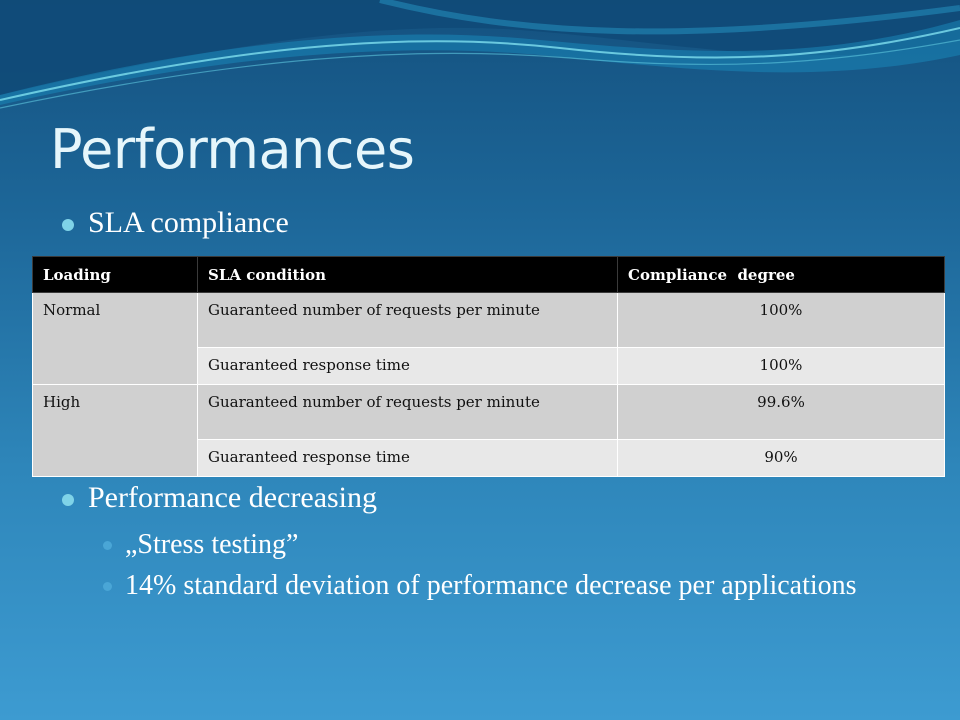  Describe the element at coordinates (212, 544) in the screenshot. I see `bullet-text: „Stress testing”` at that location.